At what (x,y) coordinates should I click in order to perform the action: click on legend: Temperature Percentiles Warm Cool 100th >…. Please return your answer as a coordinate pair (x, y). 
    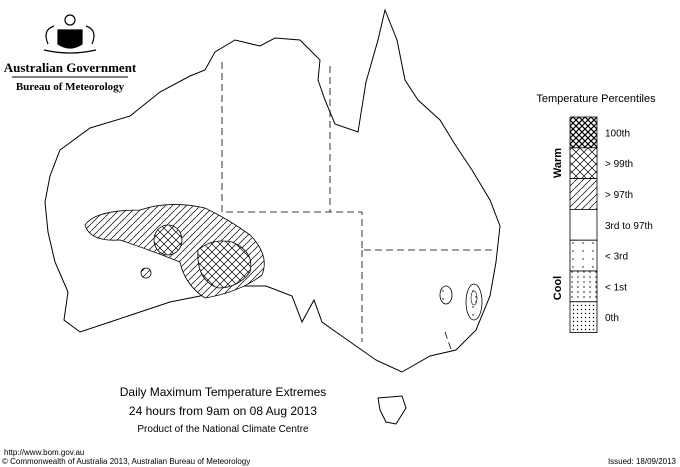
    Looking at the image, I should click on (596, 213).